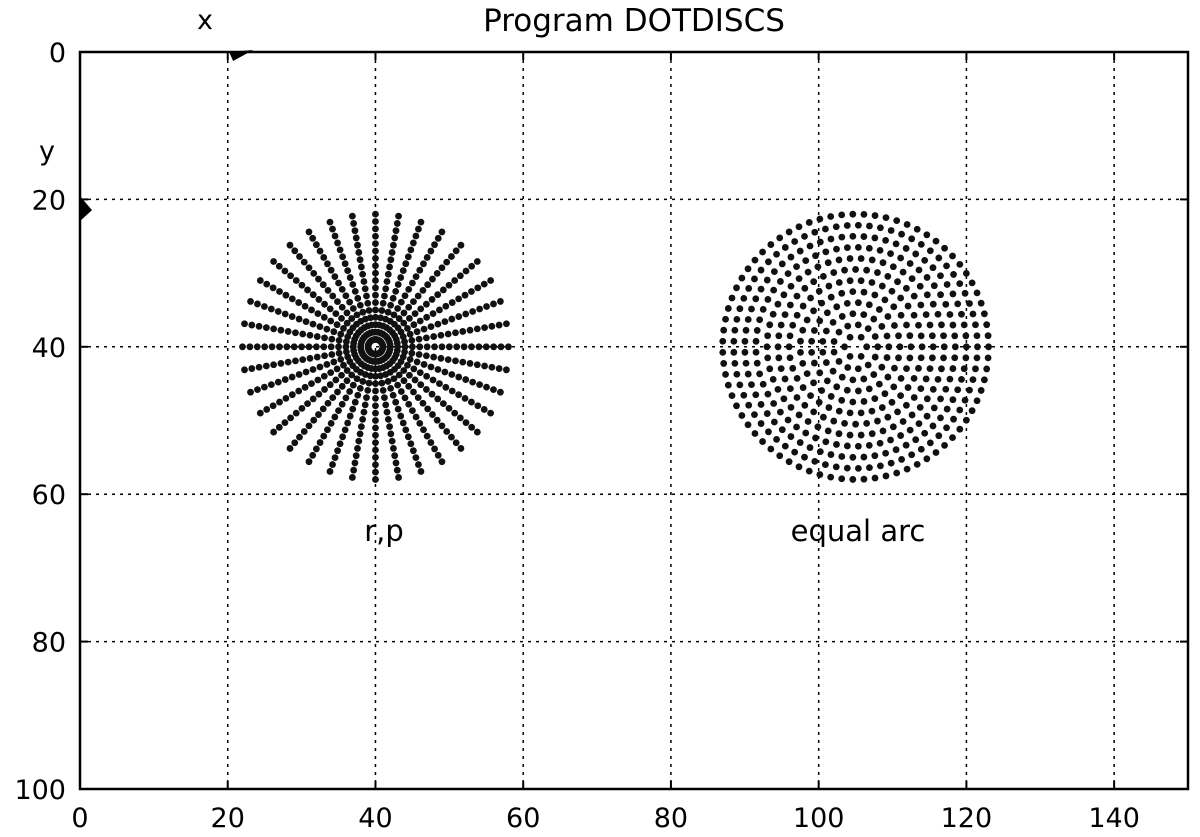  I want to click on x-tick-label-40: 40, so click(375, 818).